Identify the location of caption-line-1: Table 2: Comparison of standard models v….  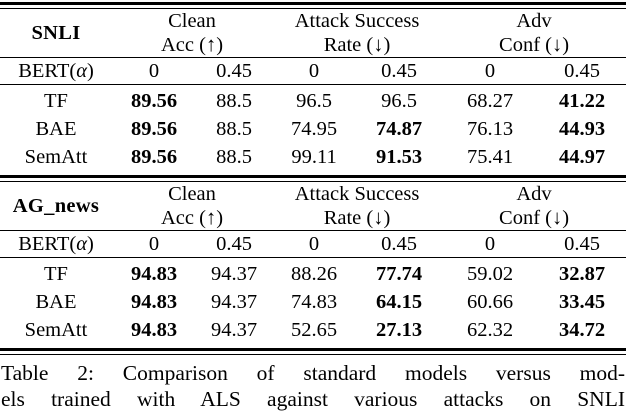
(313, 373).